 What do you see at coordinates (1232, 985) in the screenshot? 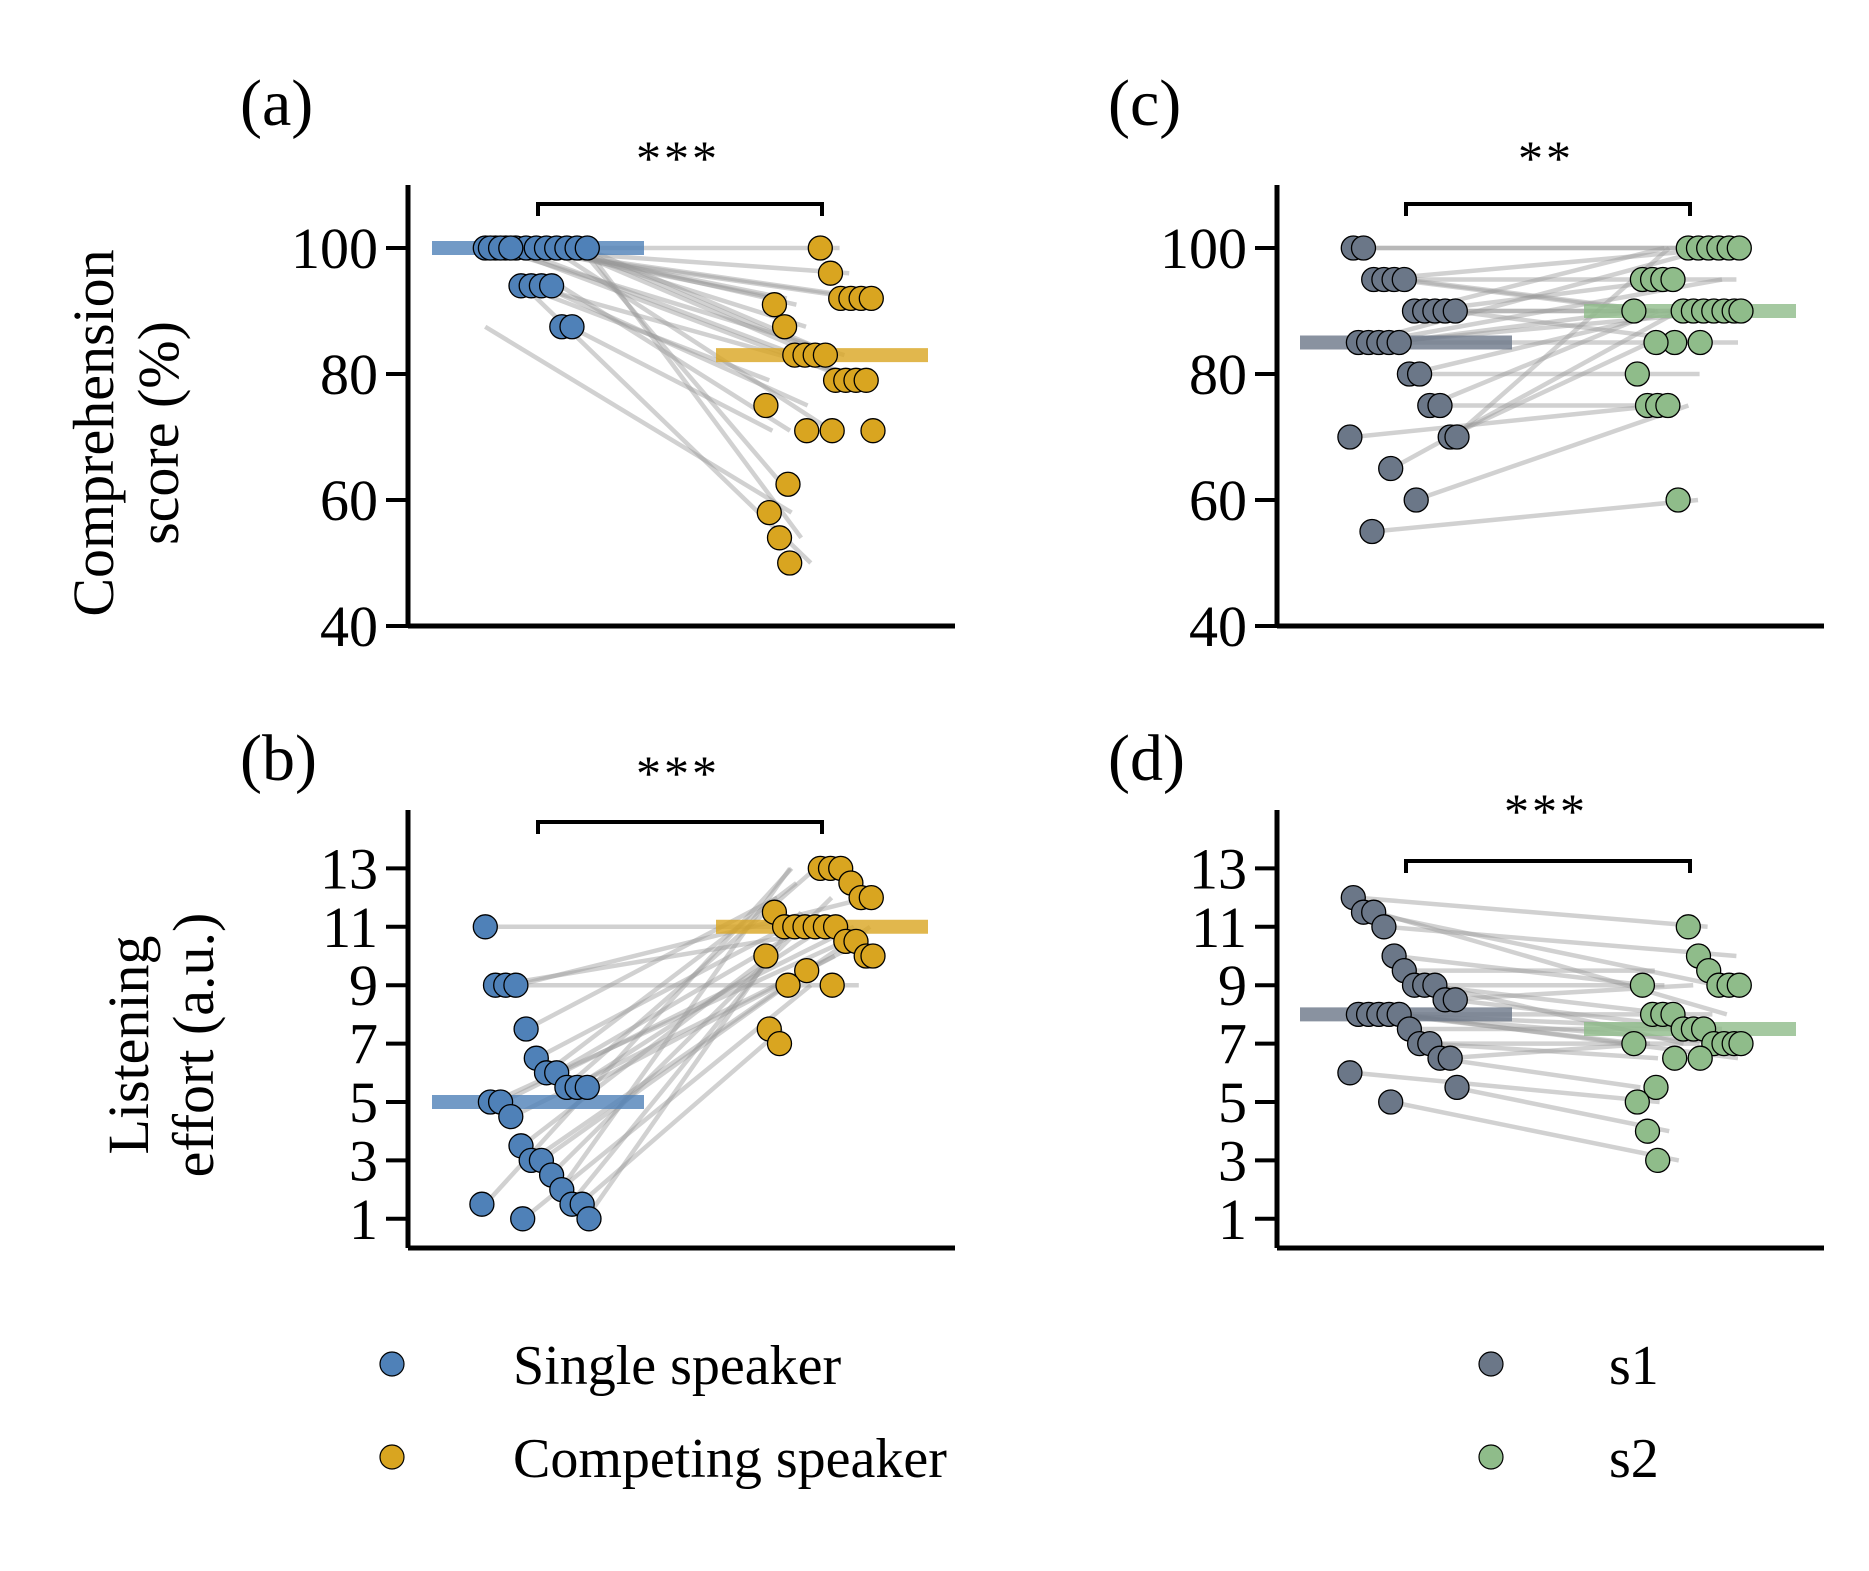
I see `y-tick-label: 9` at bounding box center [1232, 985].